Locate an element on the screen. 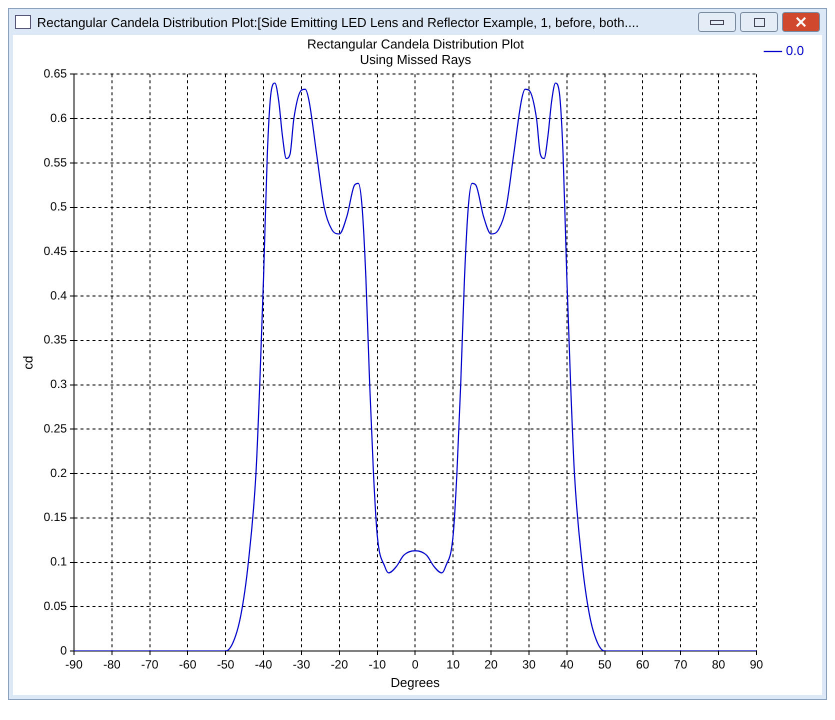 This screenshot has width=835, height=720. x-tick-label: 60 is located at coordinates (643, 665).